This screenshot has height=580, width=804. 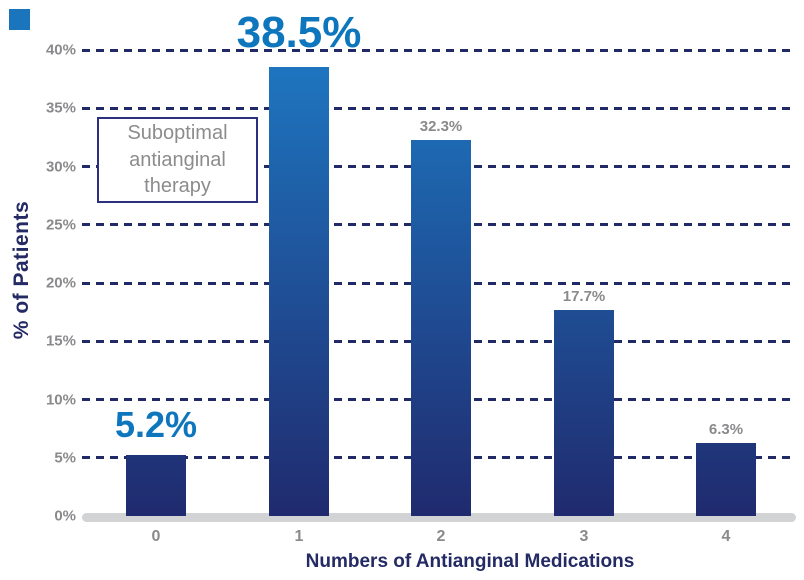 What do you see at coordinates (470, 561) in the screenshot?
I see `x-axis-title: Numbers of Antianginal Medications` at bounding box center [470, 561].